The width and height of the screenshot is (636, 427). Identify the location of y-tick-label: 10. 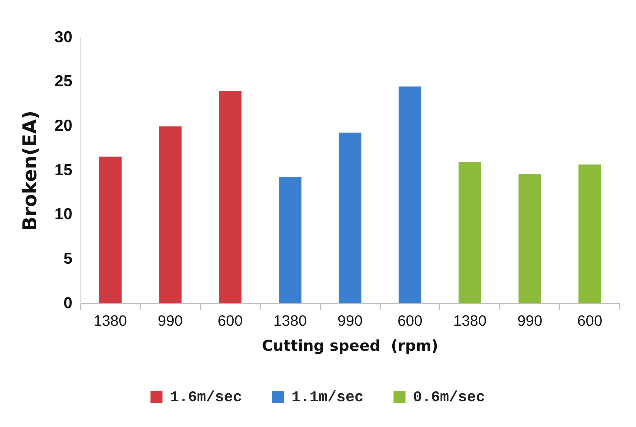
(63, 215).